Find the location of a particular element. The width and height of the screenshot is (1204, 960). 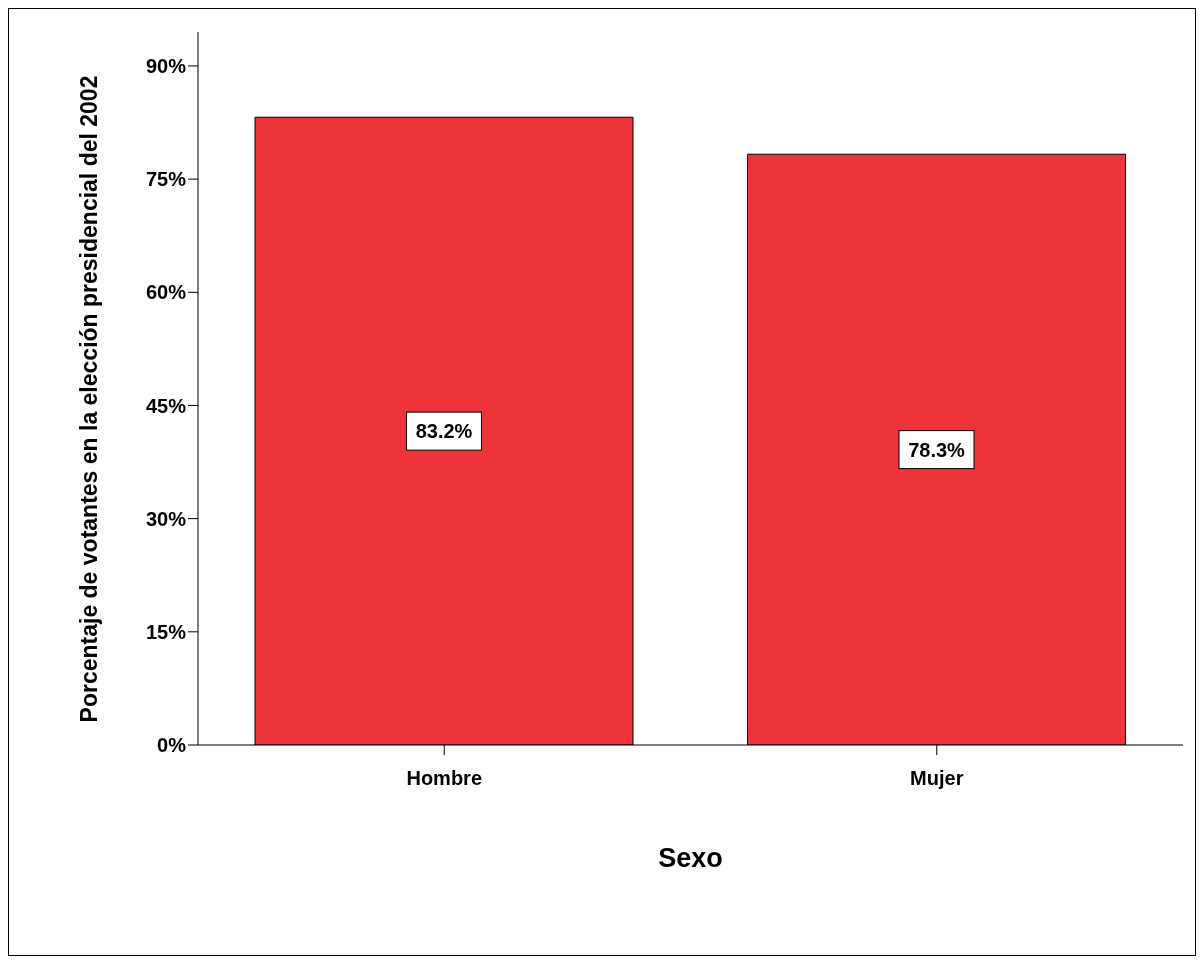

y-tick-label: 0% is located at coordinates (172, 745).